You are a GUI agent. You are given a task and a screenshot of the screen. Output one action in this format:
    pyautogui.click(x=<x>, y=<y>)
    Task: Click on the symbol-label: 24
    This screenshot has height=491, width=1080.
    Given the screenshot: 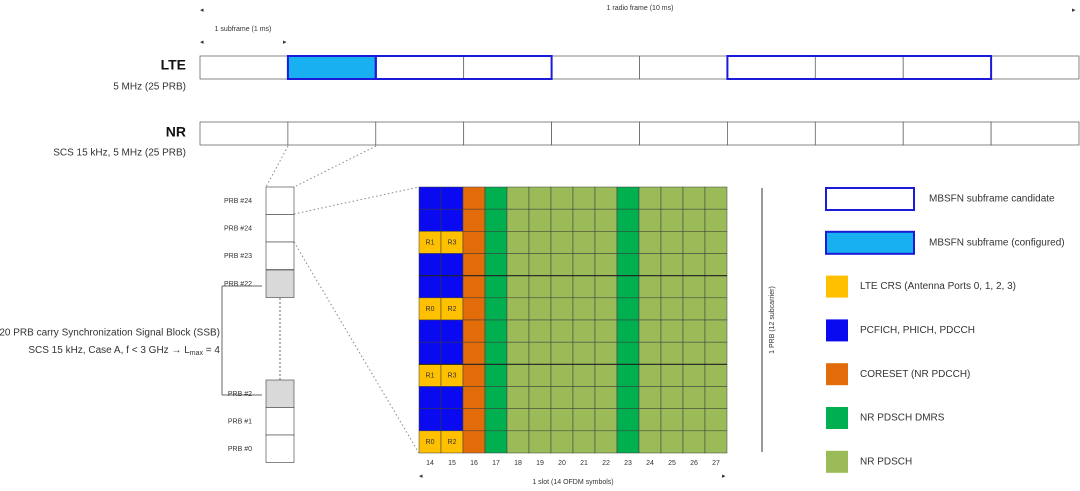 What is the action you would take?
    pyautogui.click(x=650, y=463)
    